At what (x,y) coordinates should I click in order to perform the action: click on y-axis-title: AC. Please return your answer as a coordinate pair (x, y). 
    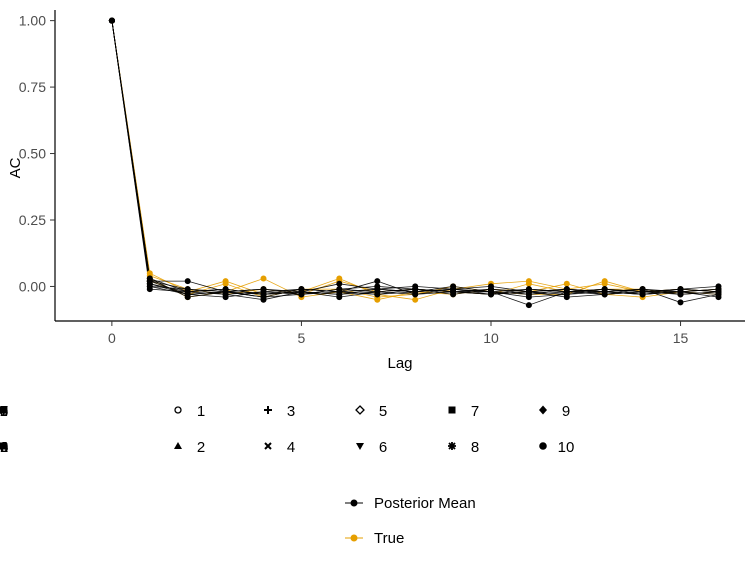
    Looking at the image, I should click on (15, 167).